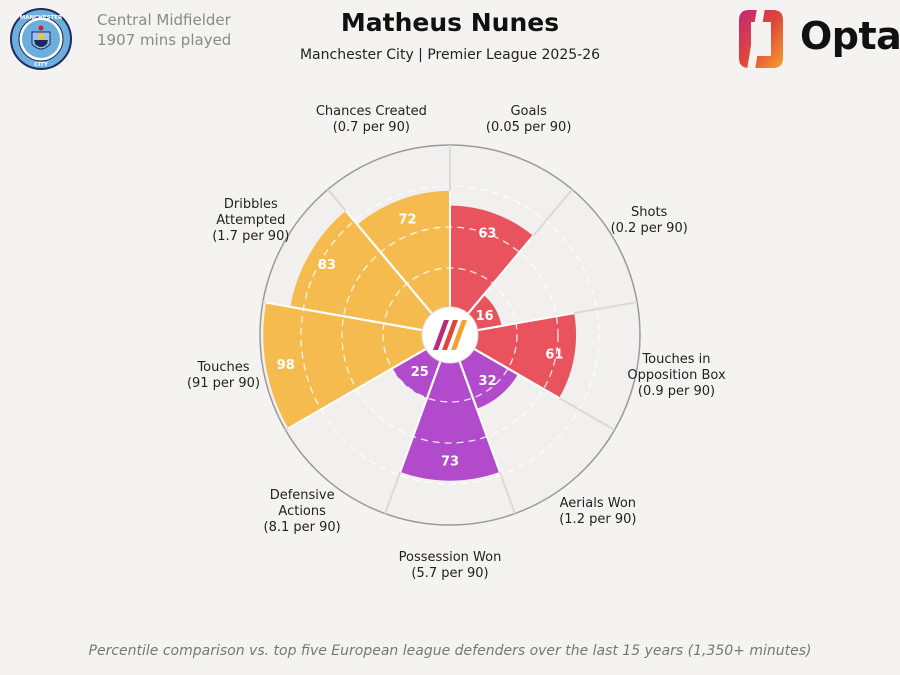 The width and height of the screenshot is (900, 675). What do you see at coordinates (450, 462) in the screenshot?
I see `radar-value-label: 73` at bounding box center [450, 462].